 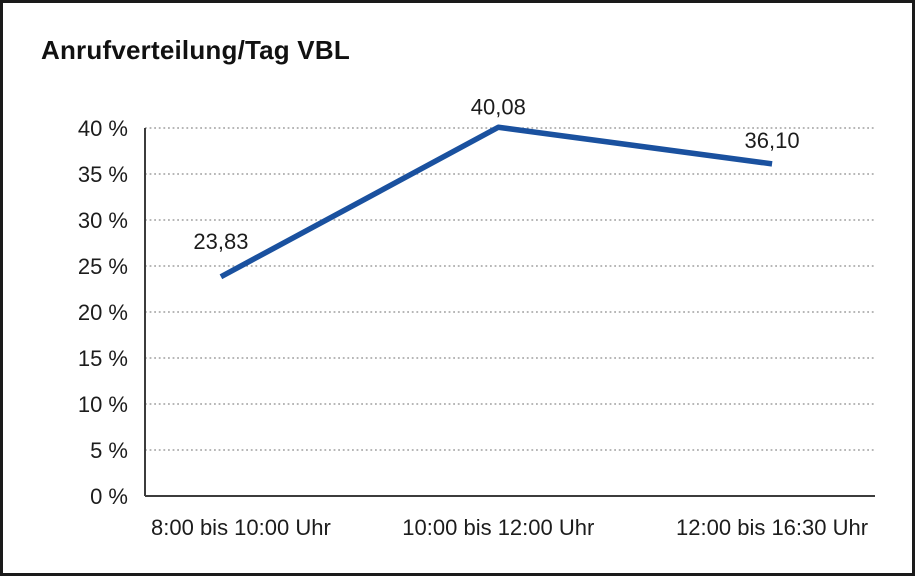 I want to click on y-tick-label: 5 %, so click(x=109, y=450).